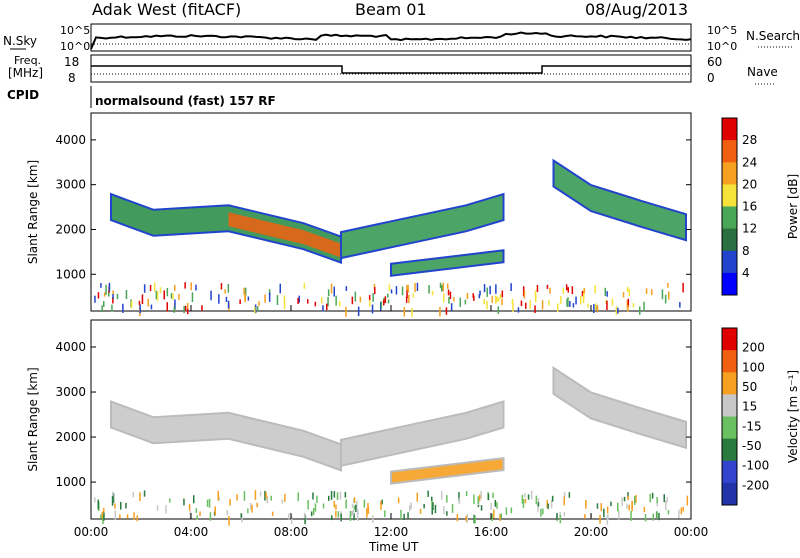  Describe the element at coordinates (291, 532) in the screenshot. I see `x-tick-label: 08:00` at that location.